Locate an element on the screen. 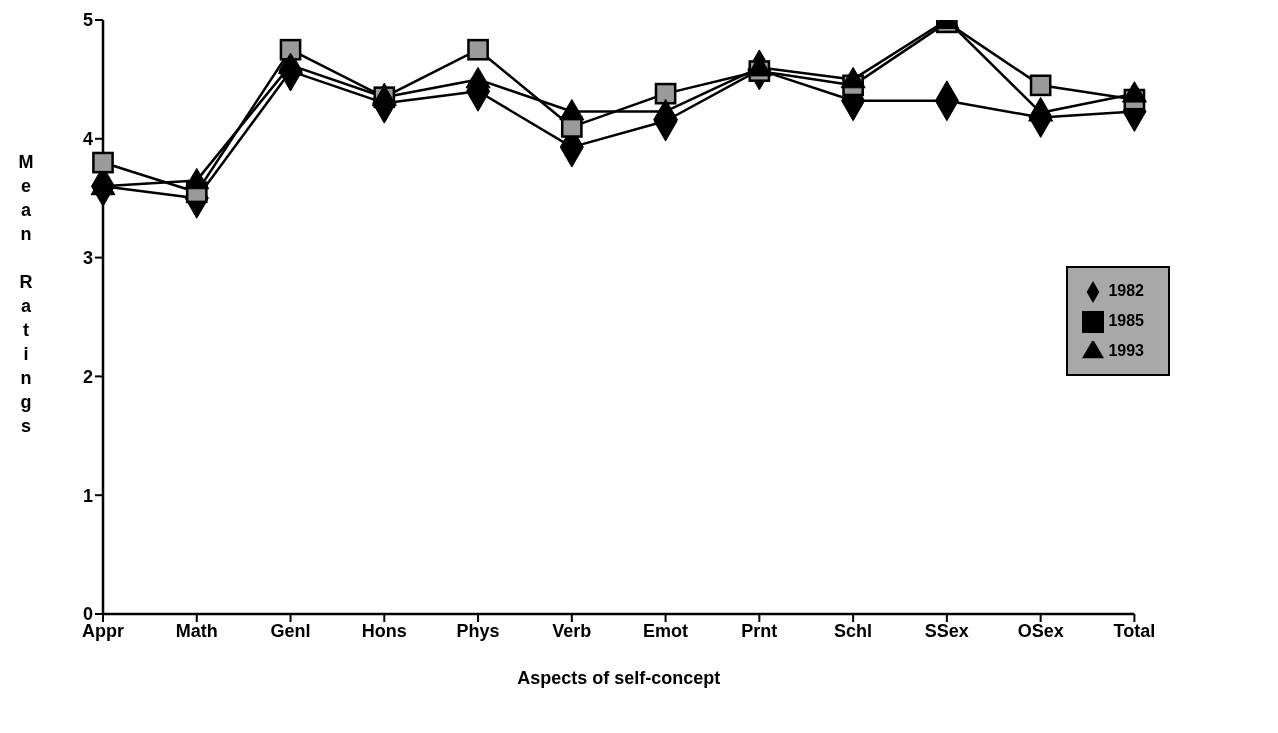 The width and height of the screenshot is (1278, 733). x-tick-label: Total is located at coordinates (1134, 630).